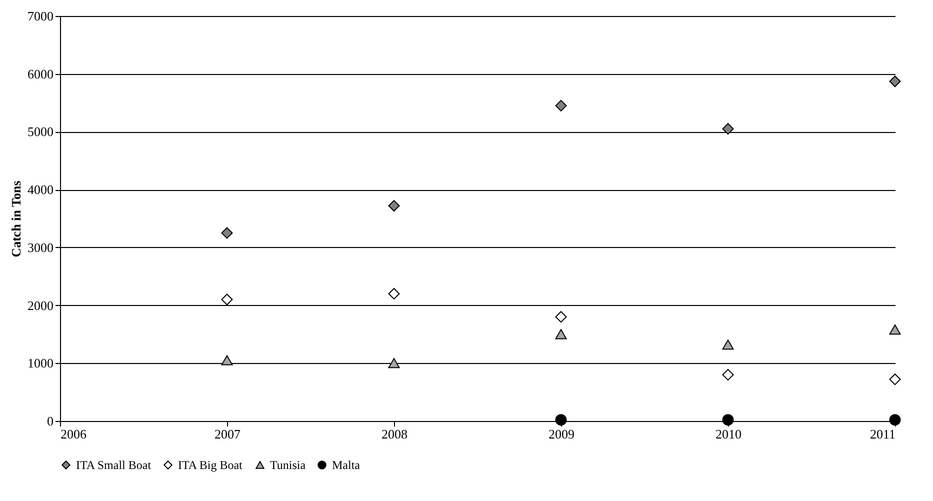 This screenshot has height=501, width=933. I want to click on x-tick-label: 2010, so click(729, 434).